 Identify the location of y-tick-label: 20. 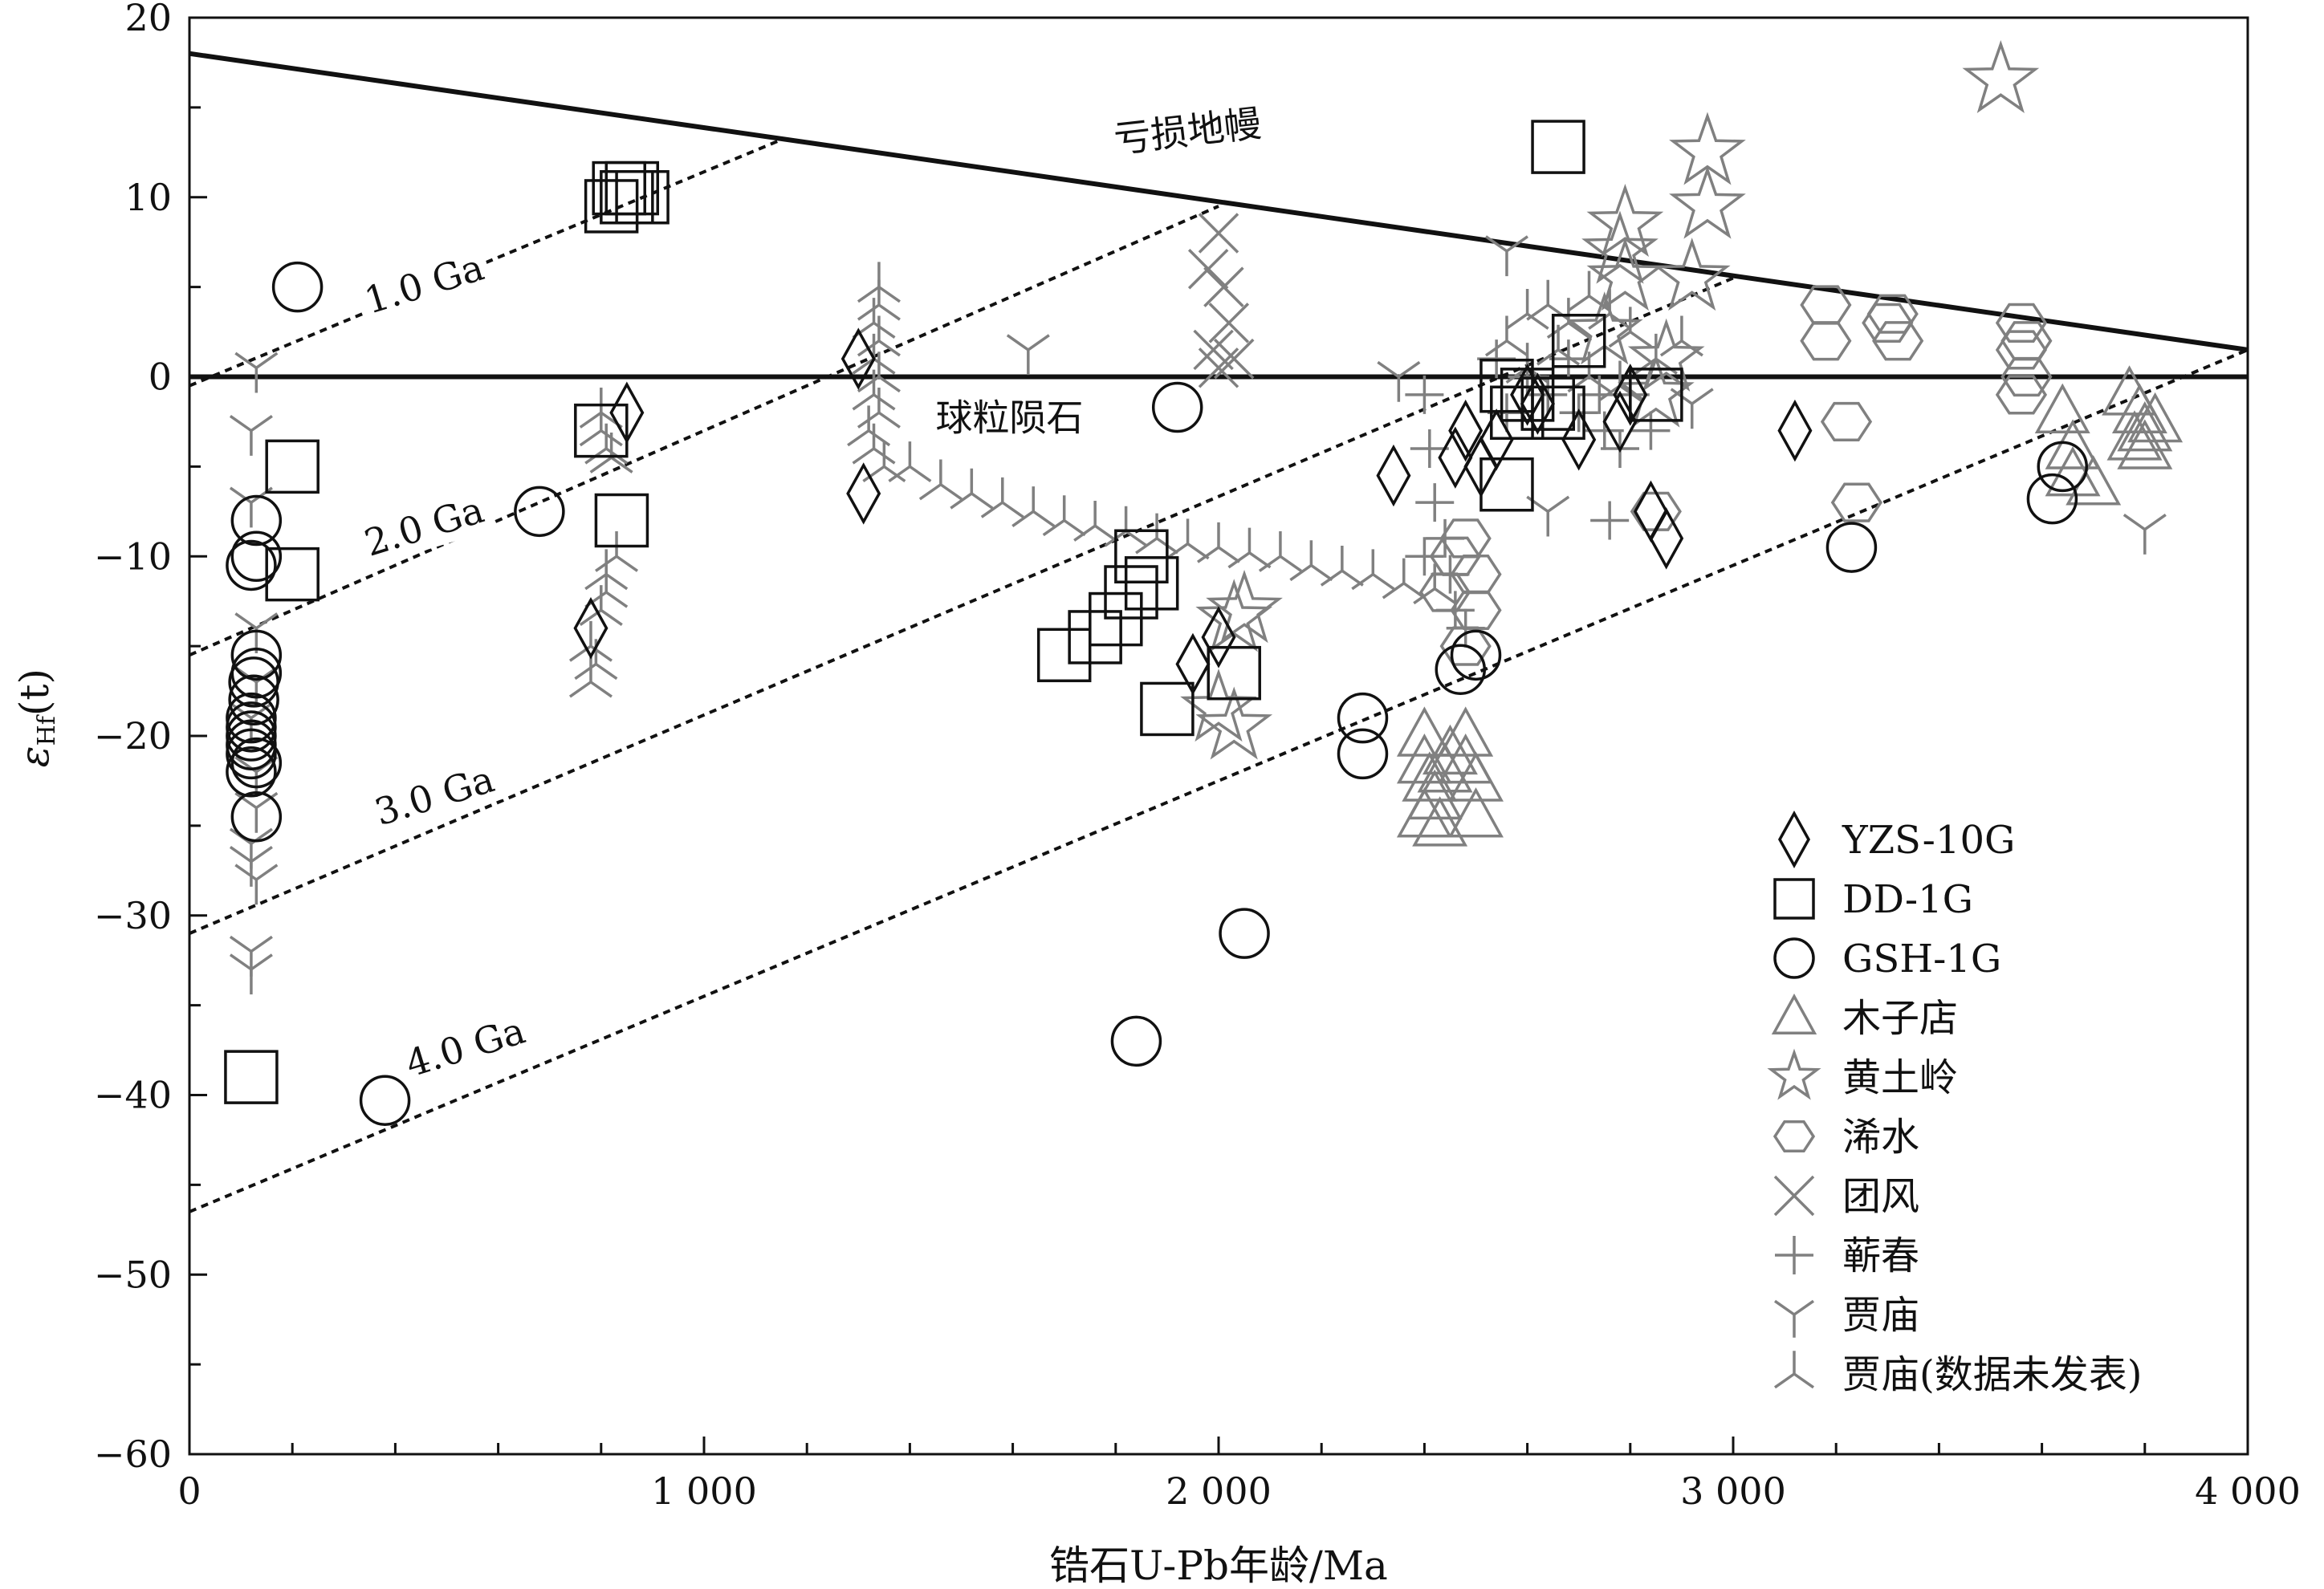
(148, 19).